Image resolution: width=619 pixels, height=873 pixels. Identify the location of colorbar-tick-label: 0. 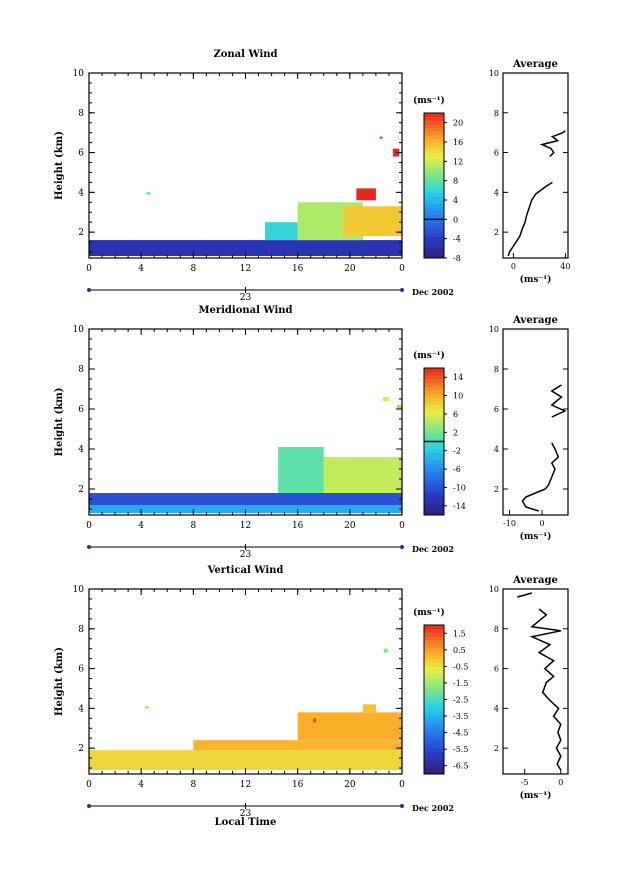
(455, 219).